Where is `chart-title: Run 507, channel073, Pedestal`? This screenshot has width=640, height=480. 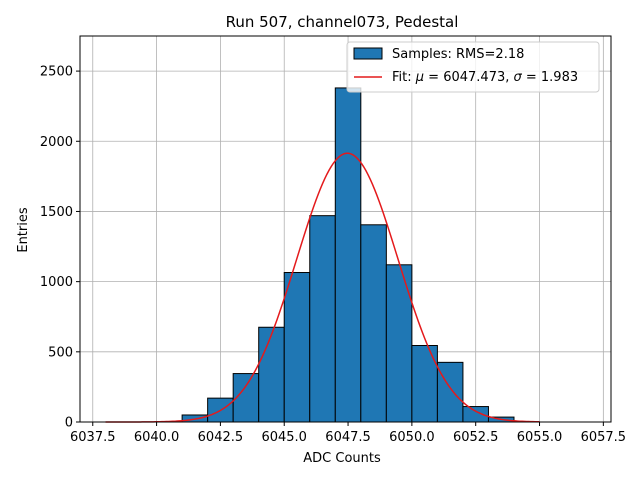
chart-title: Run 507, channel073, Pedestal is located at coordinates (342, 22).